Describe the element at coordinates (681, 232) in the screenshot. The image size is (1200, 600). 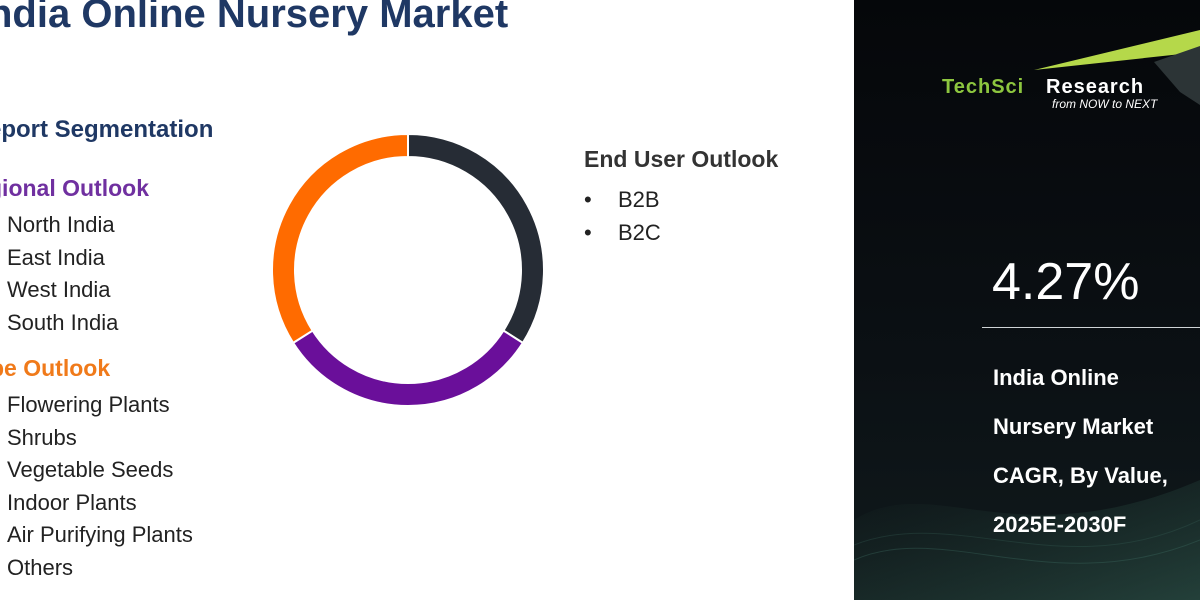
I see `list-item: • B2C` at that location.